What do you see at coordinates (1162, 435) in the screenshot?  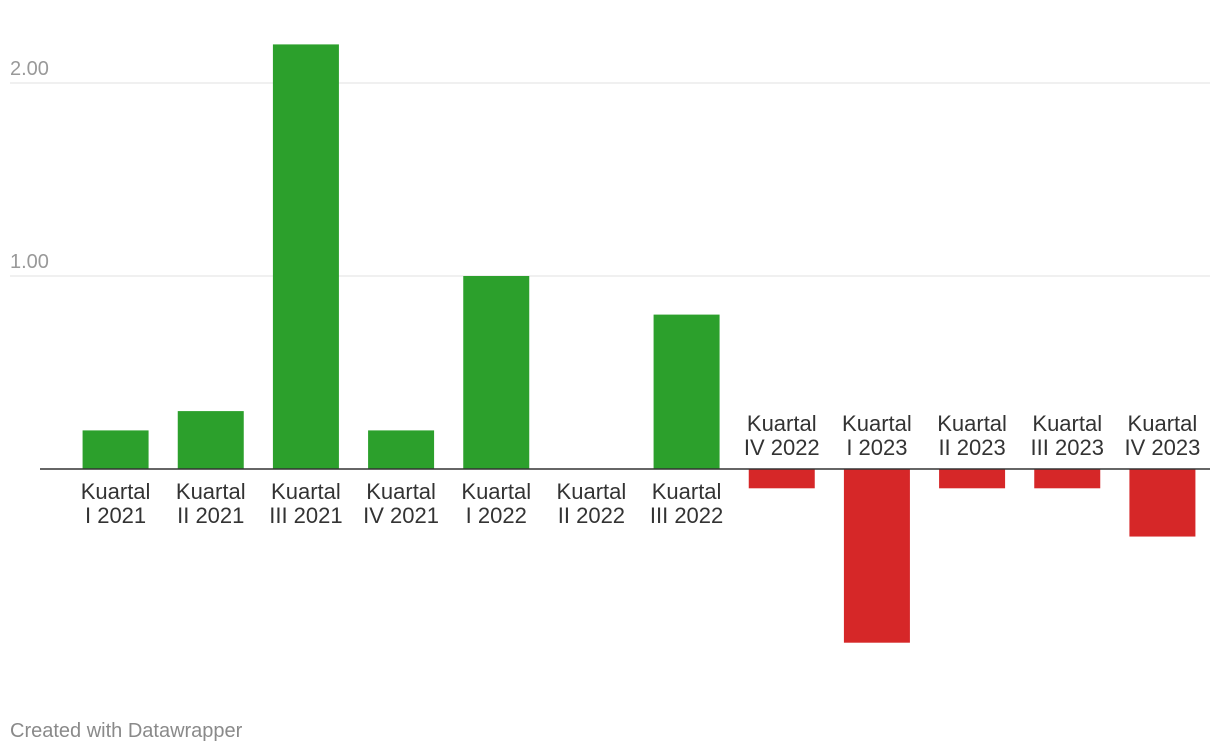 I see `category-label: Kuartal IV 2023` at bounding box center [1162, 435].